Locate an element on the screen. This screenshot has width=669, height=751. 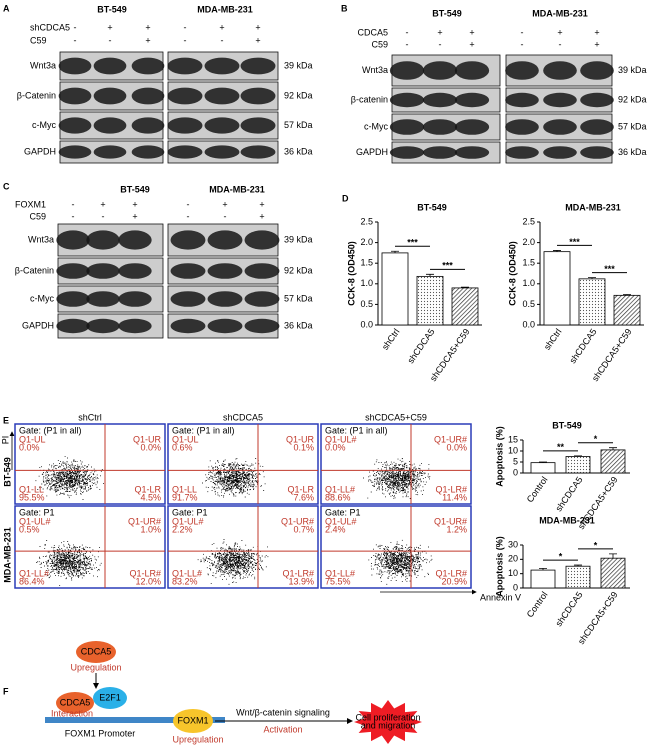
quadrant-value: 1.0% is located at coordinates (150, 529).